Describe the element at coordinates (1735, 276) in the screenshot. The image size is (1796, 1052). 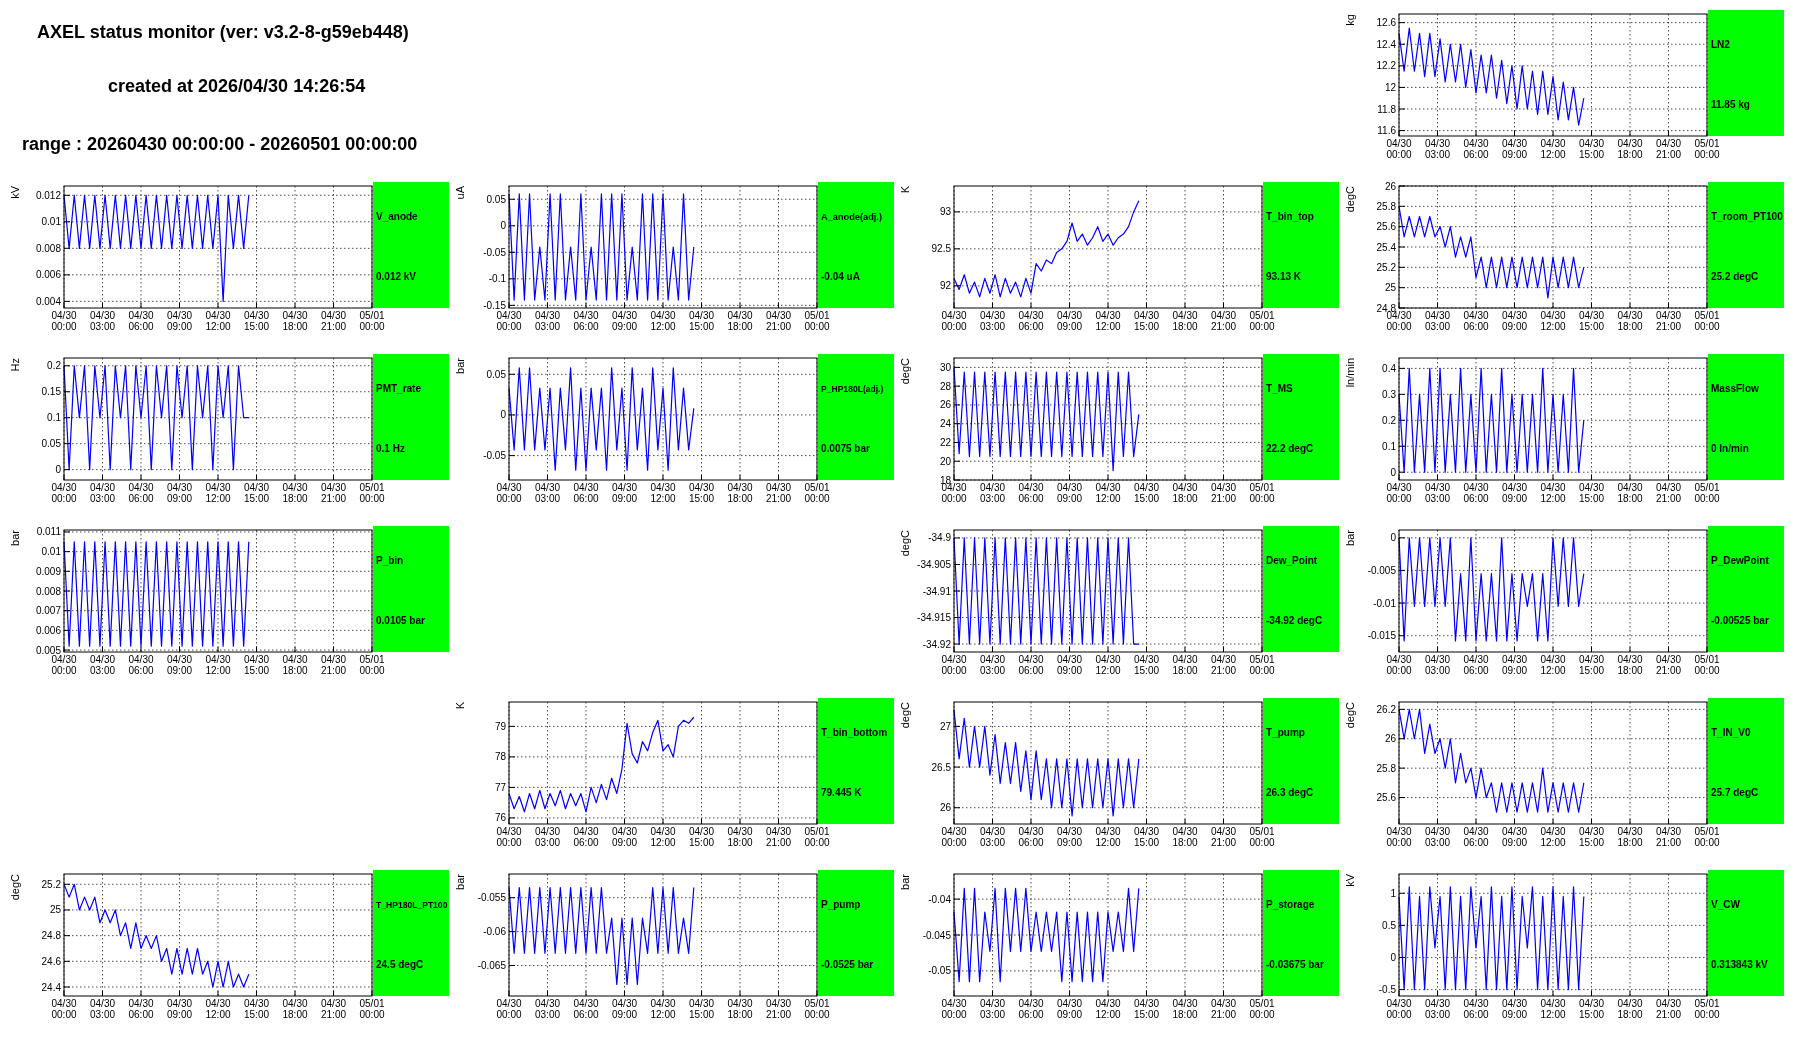
I see `text: 25.2 degC` at that location.